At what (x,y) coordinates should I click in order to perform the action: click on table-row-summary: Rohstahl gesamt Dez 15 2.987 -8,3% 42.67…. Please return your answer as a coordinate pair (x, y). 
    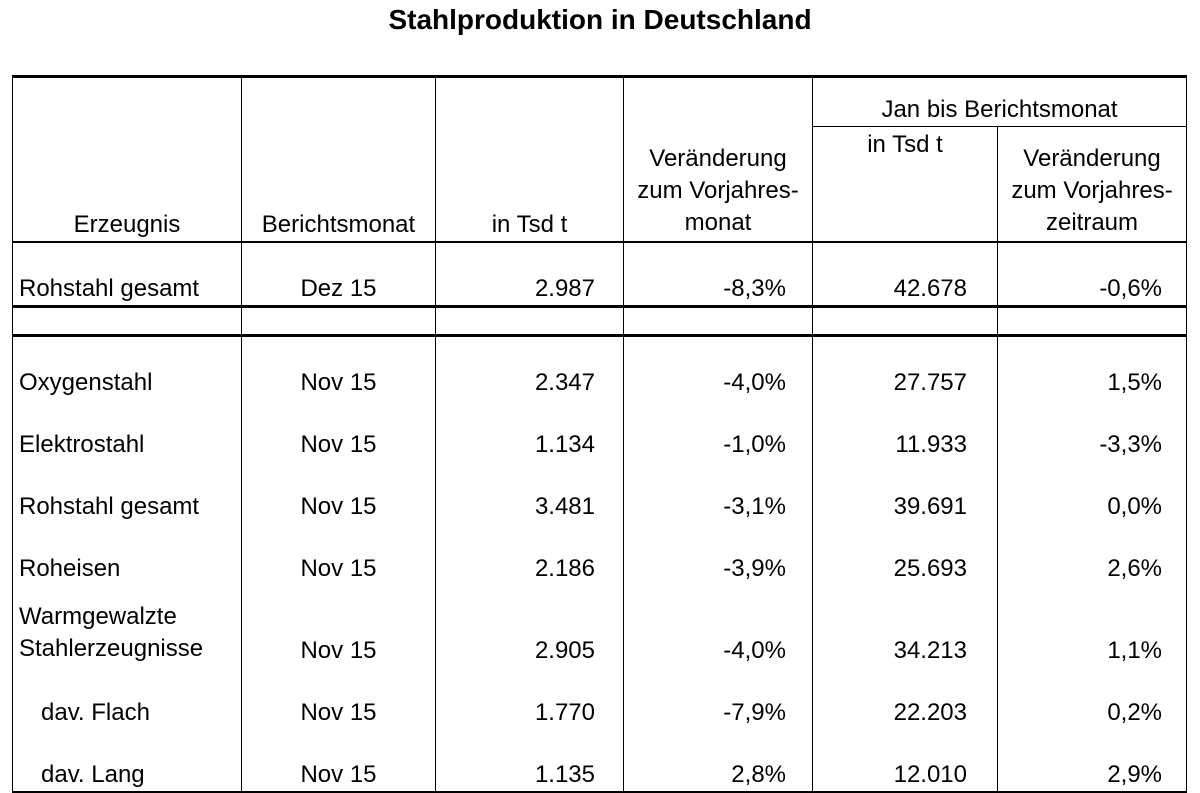
    Looking at the image, I should click on (600, 275).